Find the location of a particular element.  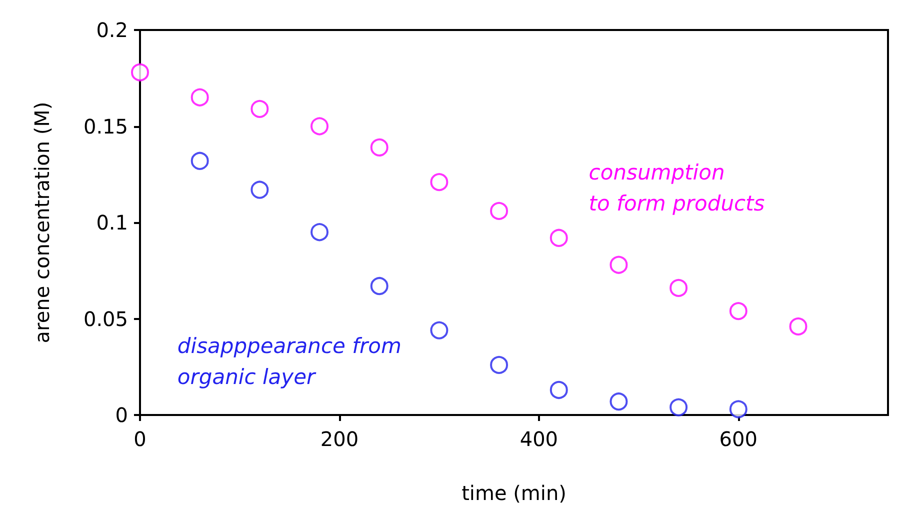

x-axis-title: time (min) is located at coordinates (514, 493).